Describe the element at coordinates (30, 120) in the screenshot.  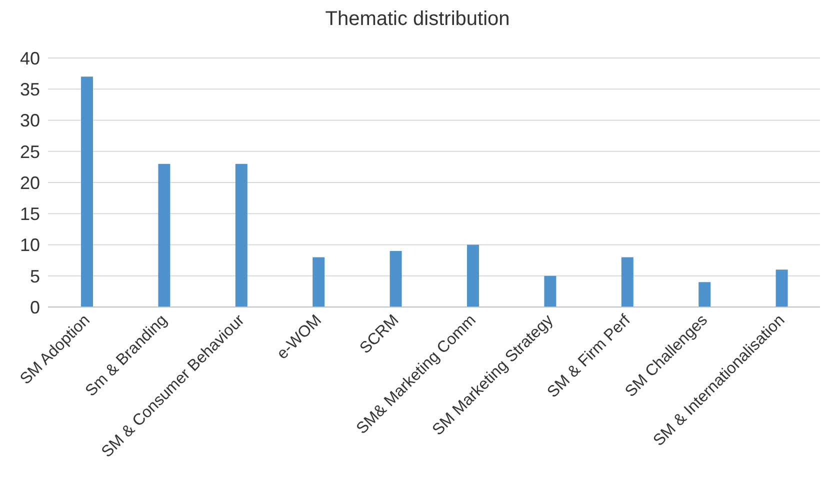
I see `y-tick-label: 30` at that location.